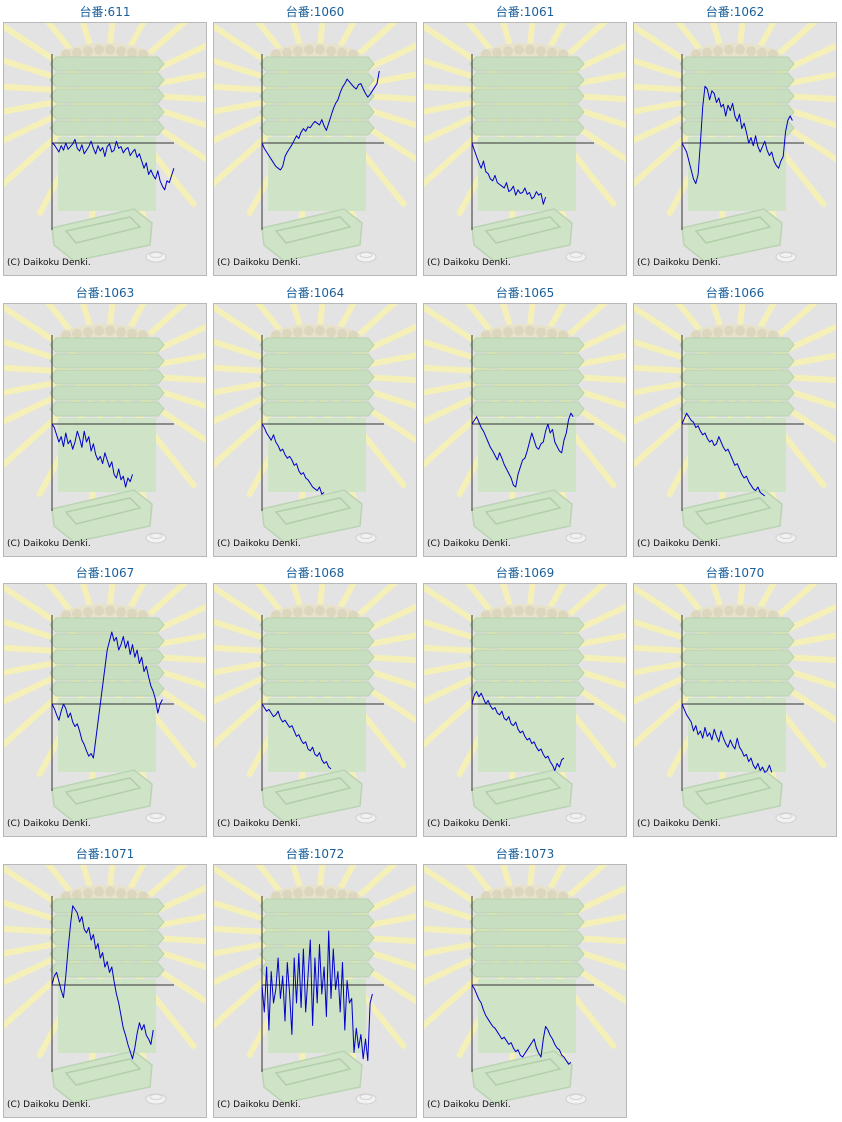 The image size is (842, 1122). I want to click on machine-number-title: 台番:1067, so click(105, 573).